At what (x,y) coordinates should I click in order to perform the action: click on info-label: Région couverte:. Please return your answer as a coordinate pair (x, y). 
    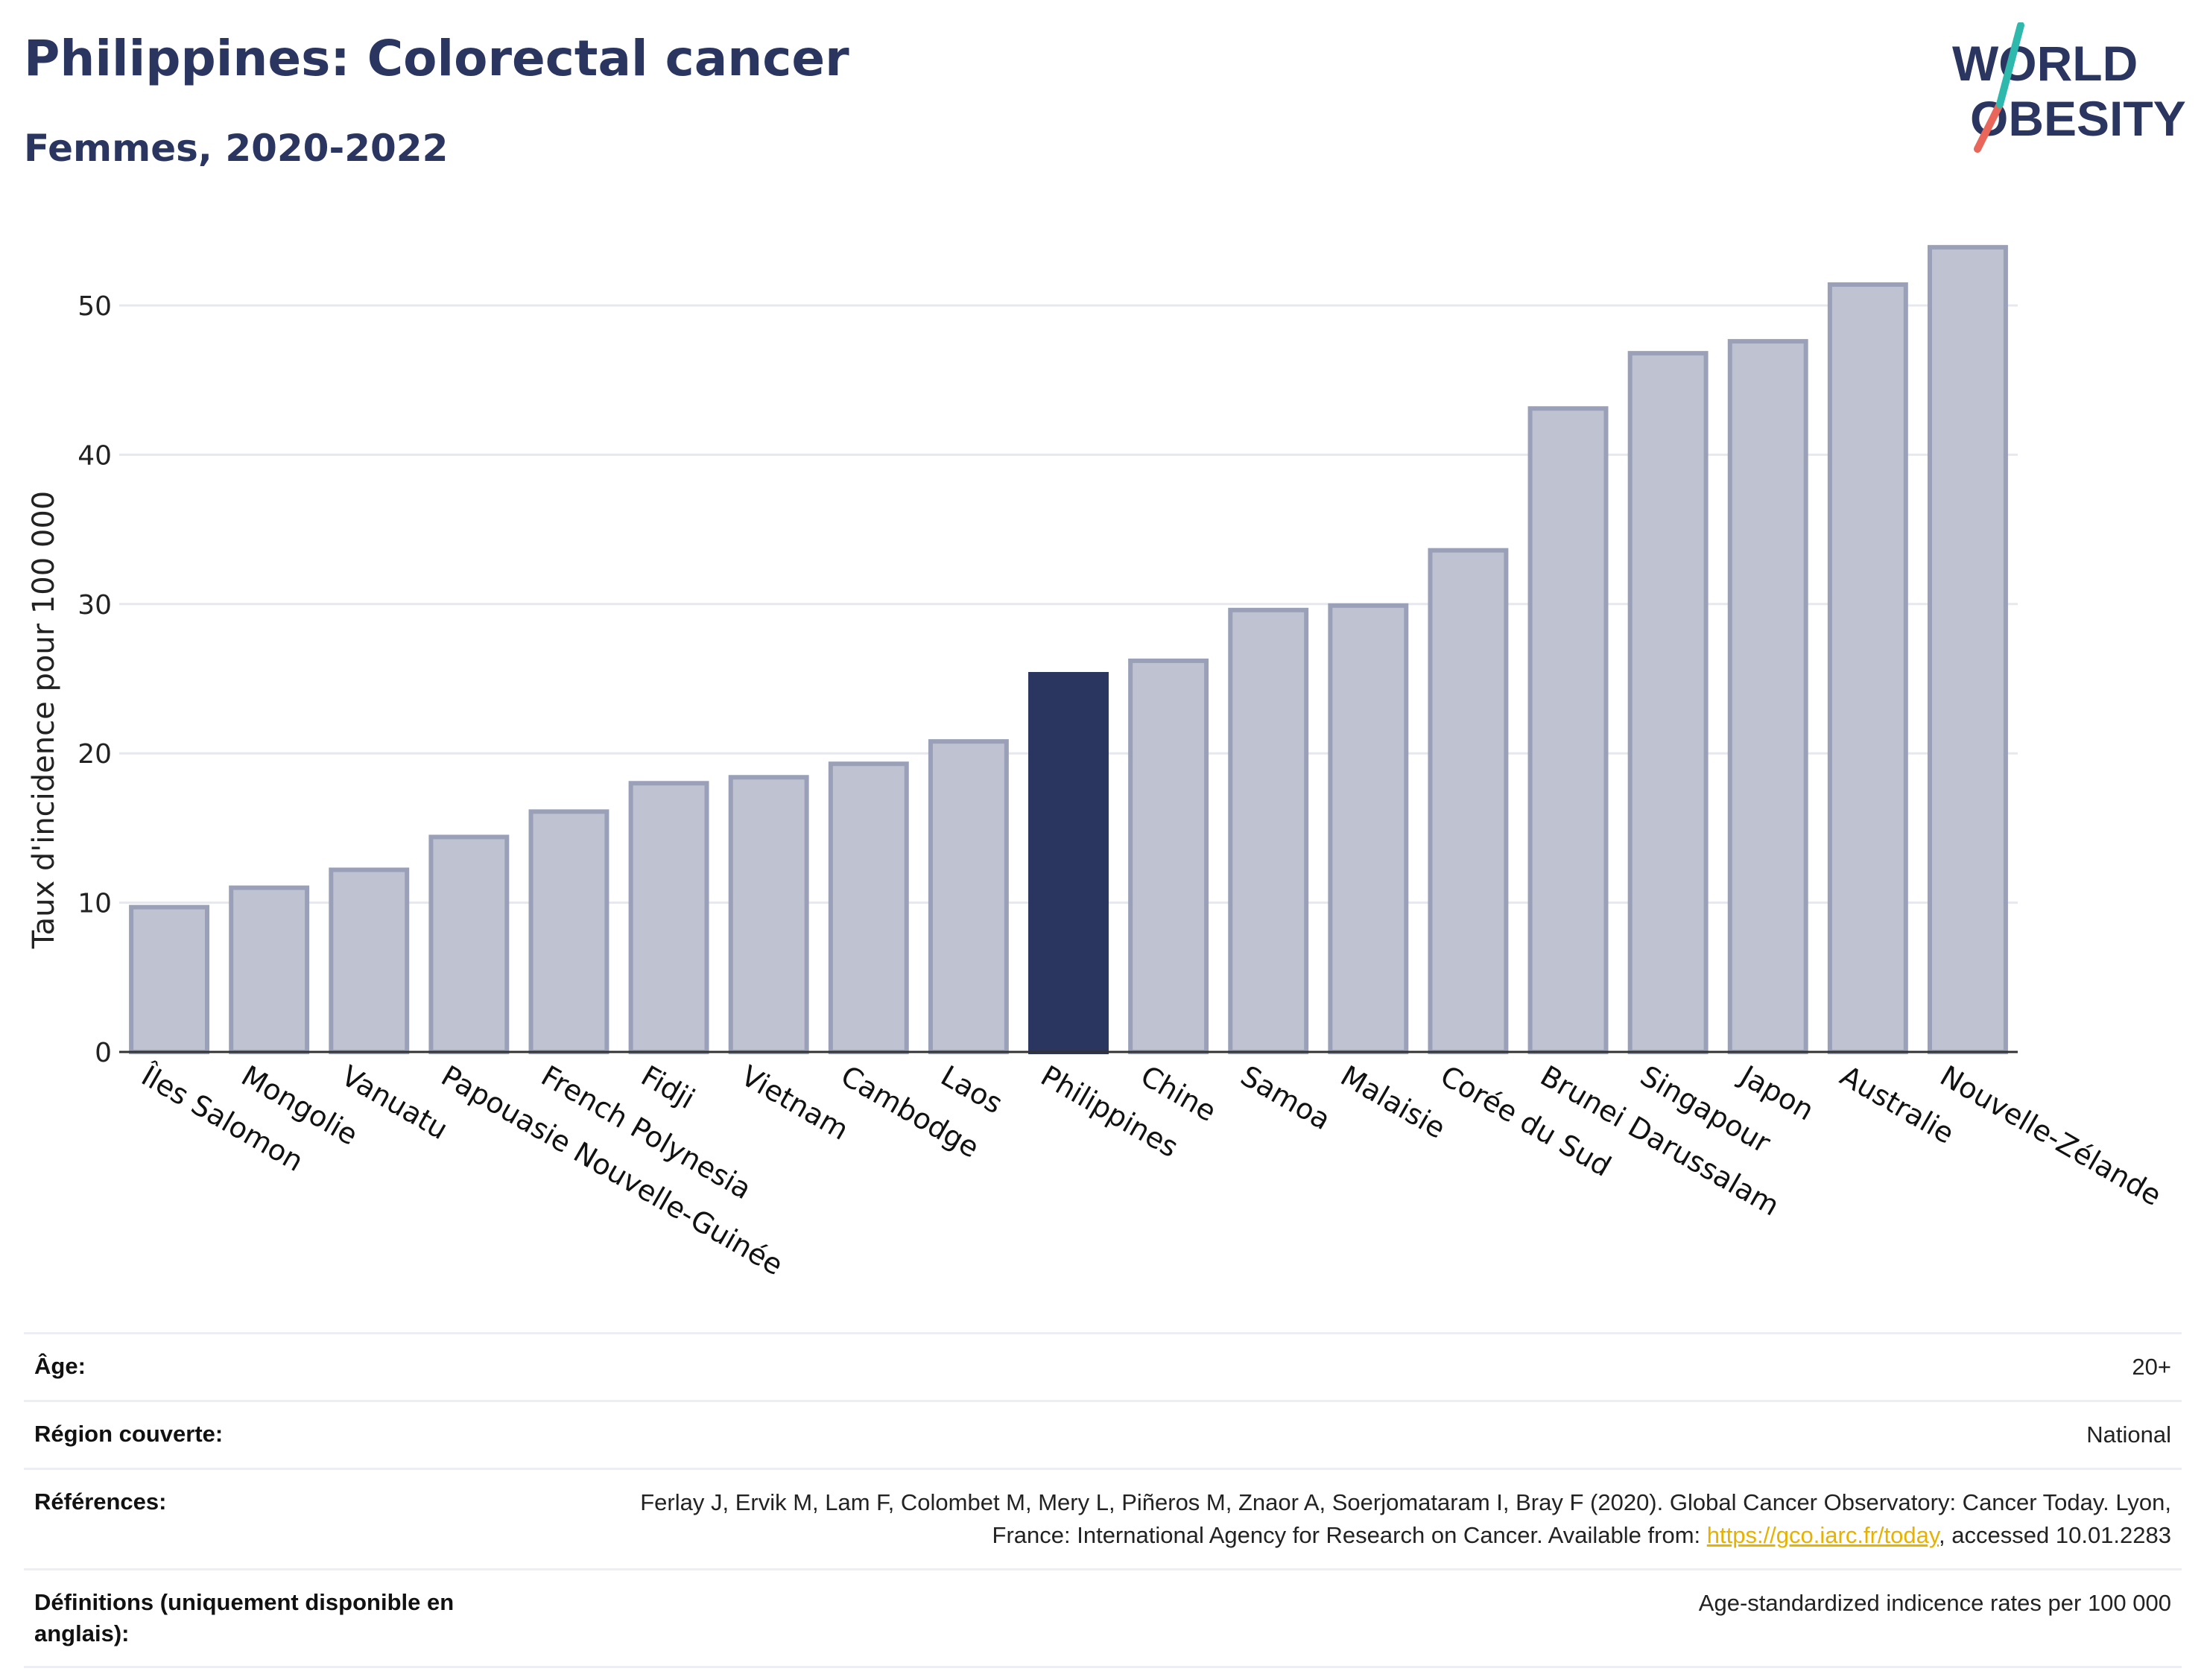
    Looking at the image, I should click on (129, 1434).